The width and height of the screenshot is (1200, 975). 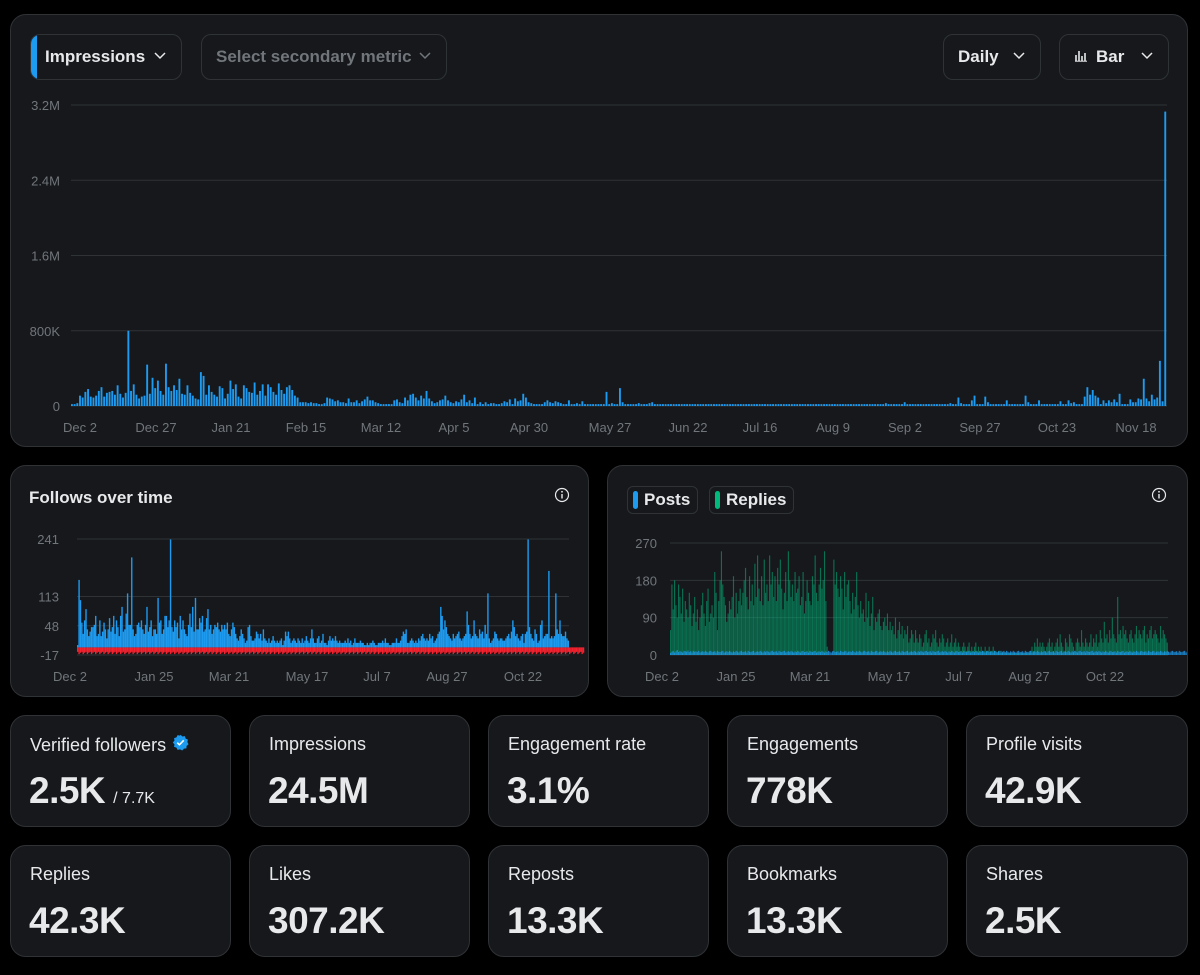 What do you see at coordinates (1114, 57) in the screenshot?
I see `chart-type-dropdown: Bar` at bounding box center [1114, 57].